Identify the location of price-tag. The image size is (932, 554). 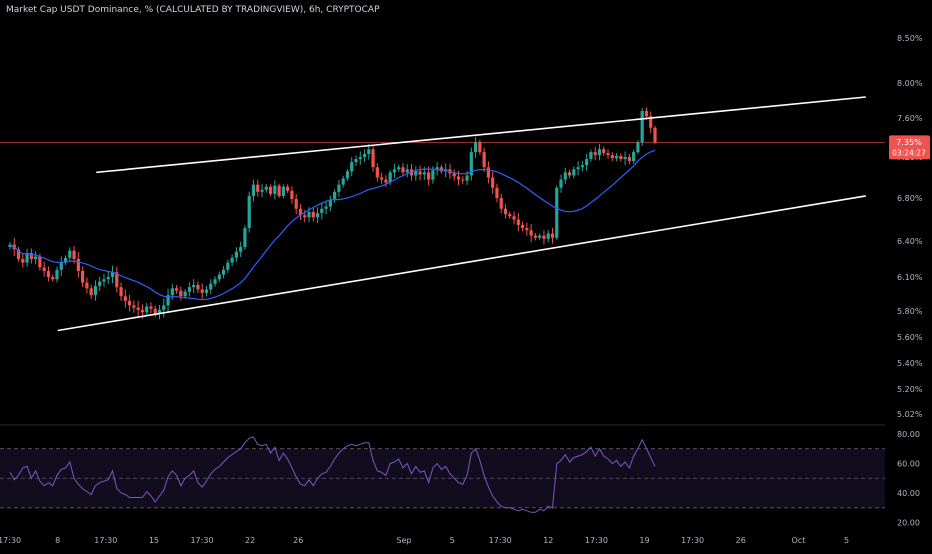
(909, 147).